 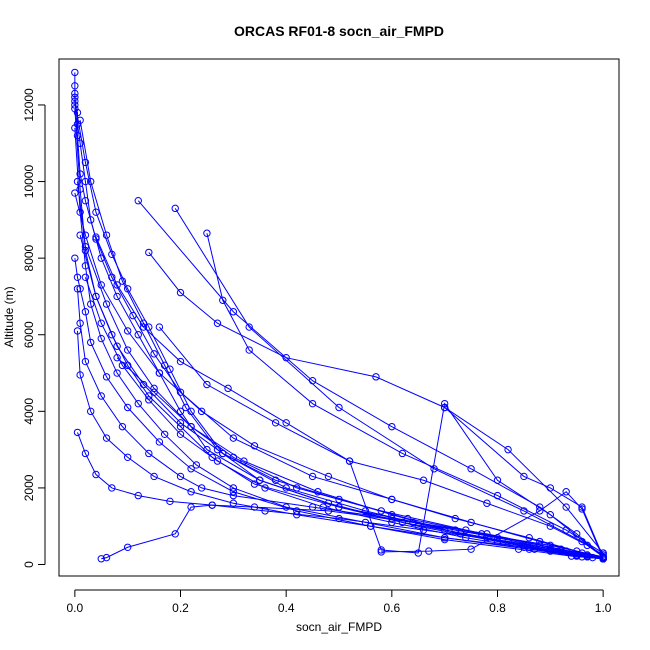 What do you see at coordinates (29, 334) in the screenshot?
I see `y-tick-label: 6000` at bounding box center [29, 334].